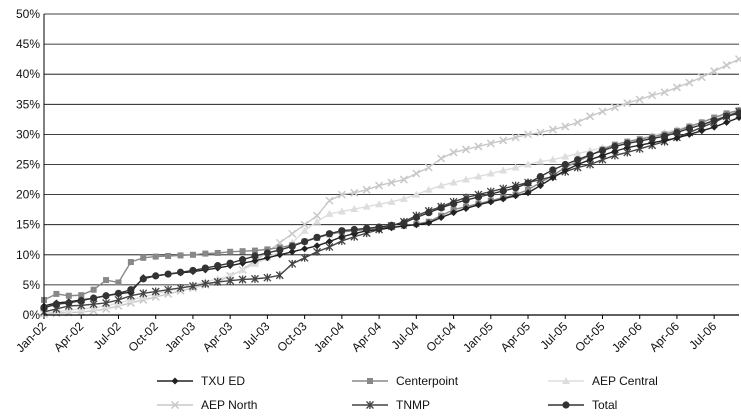  I want to click on legend-label: AEP Central, so click(625, 381).